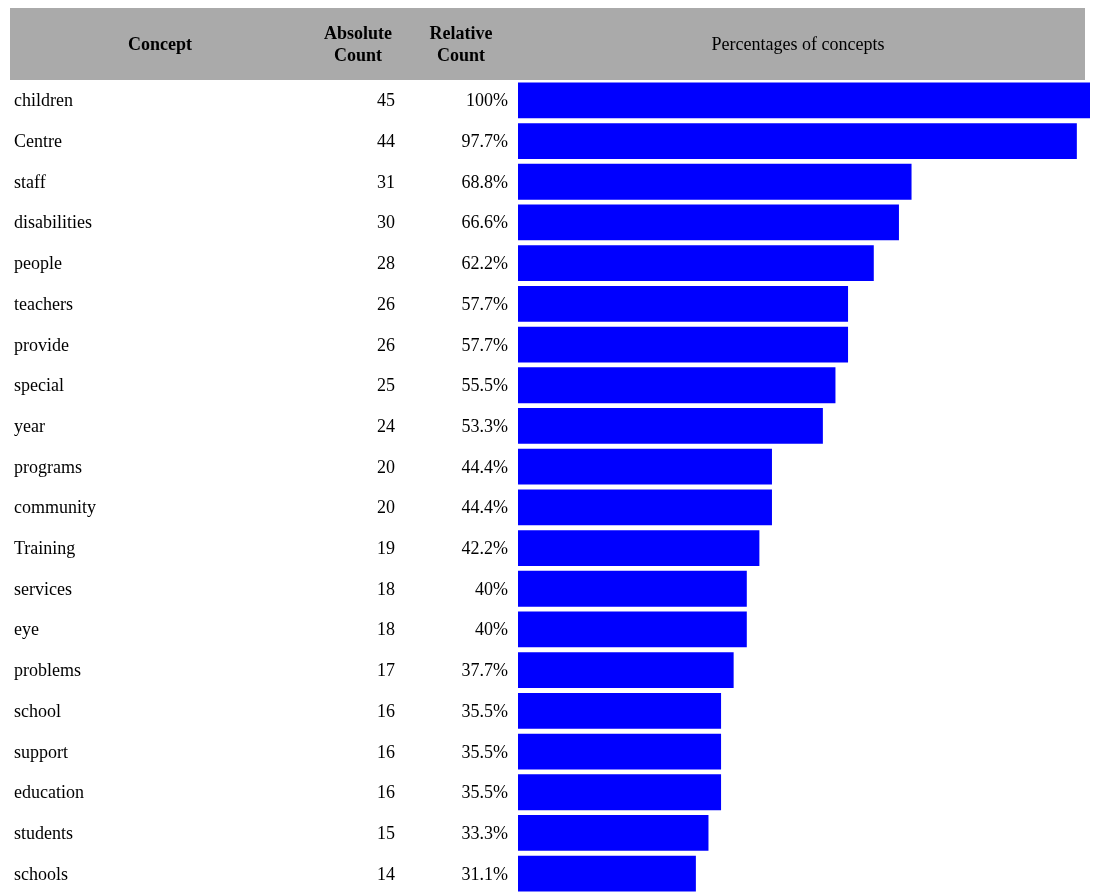 This screenshot has width=1098, height=894. What do you see at coordinates (45, 548) in the screenshot?
I see `y-tick-label: Training` at bounding box center [45, 548].